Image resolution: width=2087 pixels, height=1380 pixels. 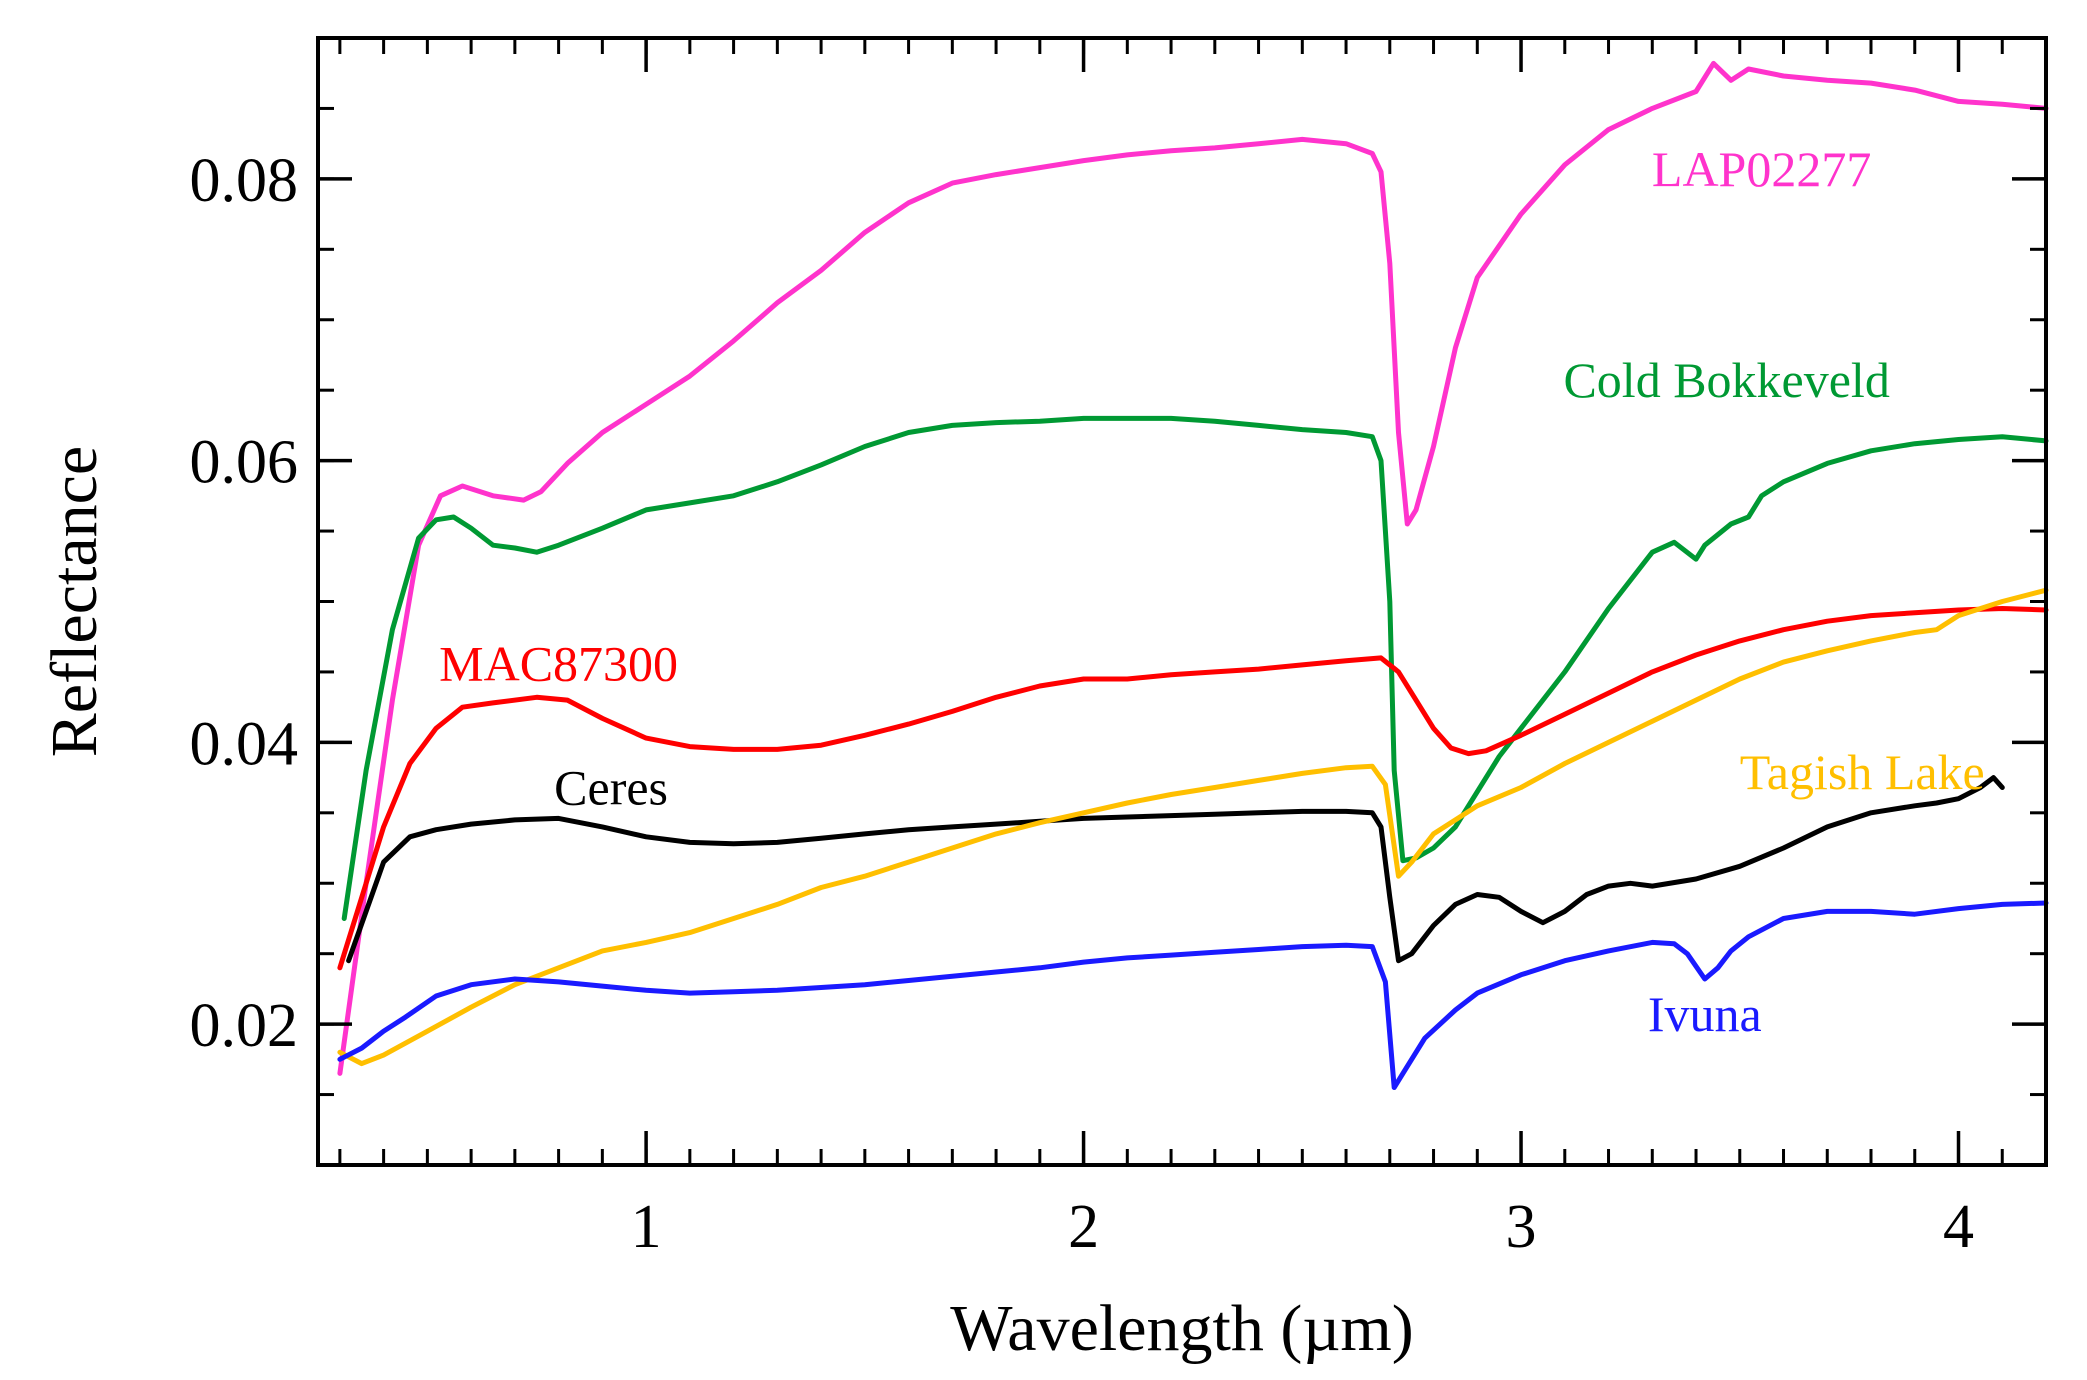 I want to click on series-label-ivuna: Ivuna, so click(x=1705, y=1014).